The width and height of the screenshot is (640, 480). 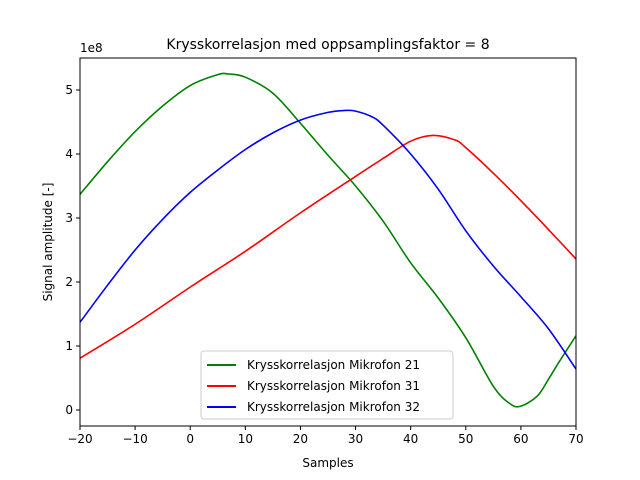 What do you see at coordinates (575, 439) in the screenshot?
I see `x-tick-label: 70` at bounding box center [575, 439].